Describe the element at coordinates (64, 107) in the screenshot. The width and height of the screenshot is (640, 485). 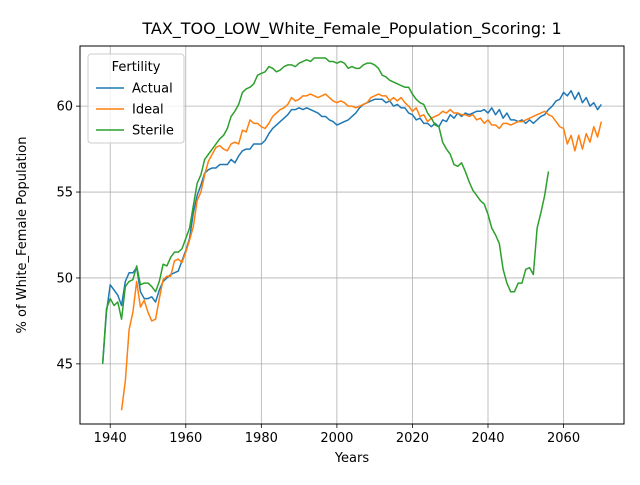
I see `y-tick-label: 60` at that location.